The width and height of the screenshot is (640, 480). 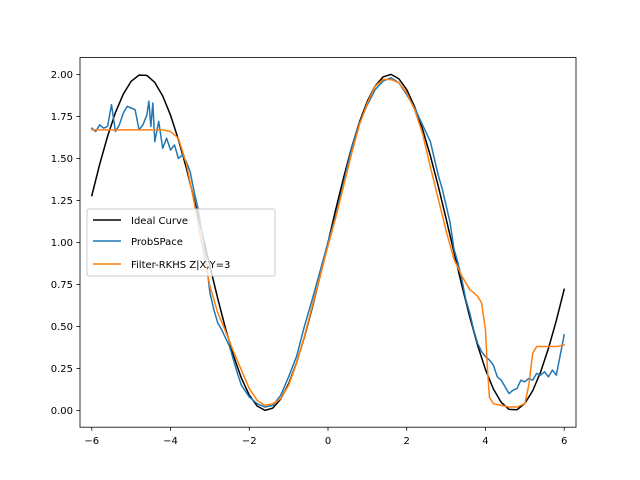 What do you see at coordinates (62, 285) in the screenshot?
I see `y-tick-label: 0.75` at bounding box center [62, 285].